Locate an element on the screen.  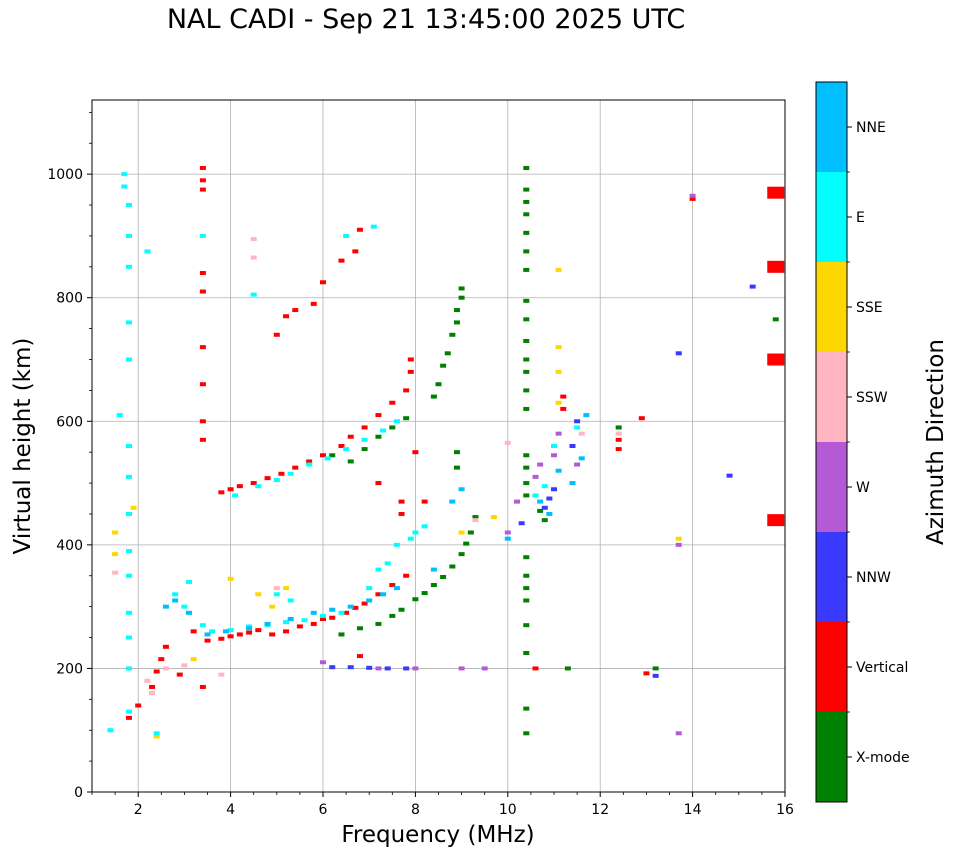
y-tick-label: 800 is located at coordinates (69, 299).